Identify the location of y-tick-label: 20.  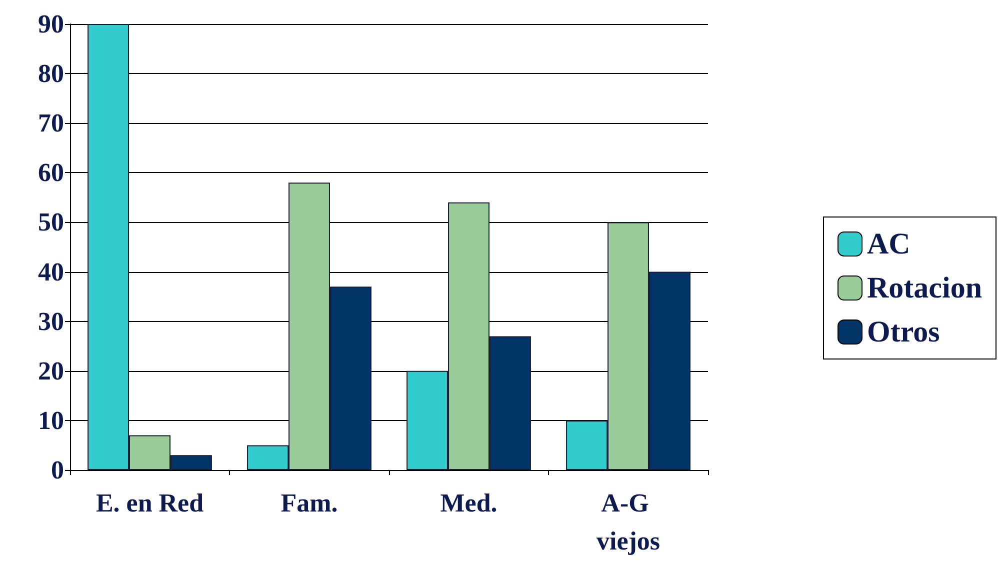
(51, 371).